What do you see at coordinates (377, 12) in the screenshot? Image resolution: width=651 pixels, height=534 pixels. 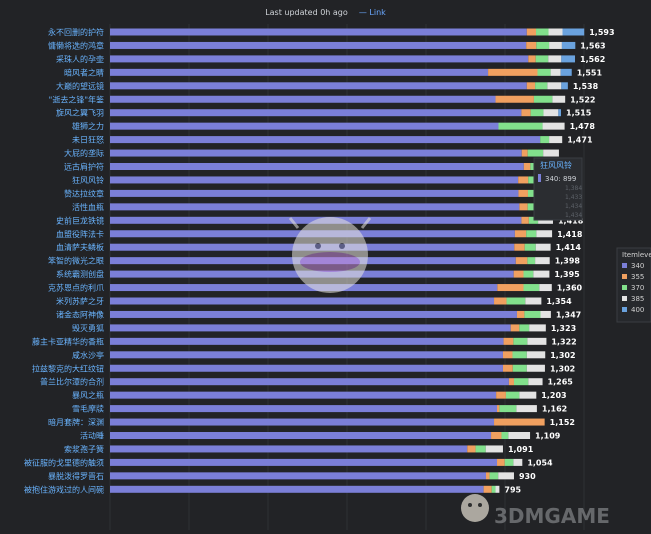 I see `link-label: Link` at bounding box center [377, 12].